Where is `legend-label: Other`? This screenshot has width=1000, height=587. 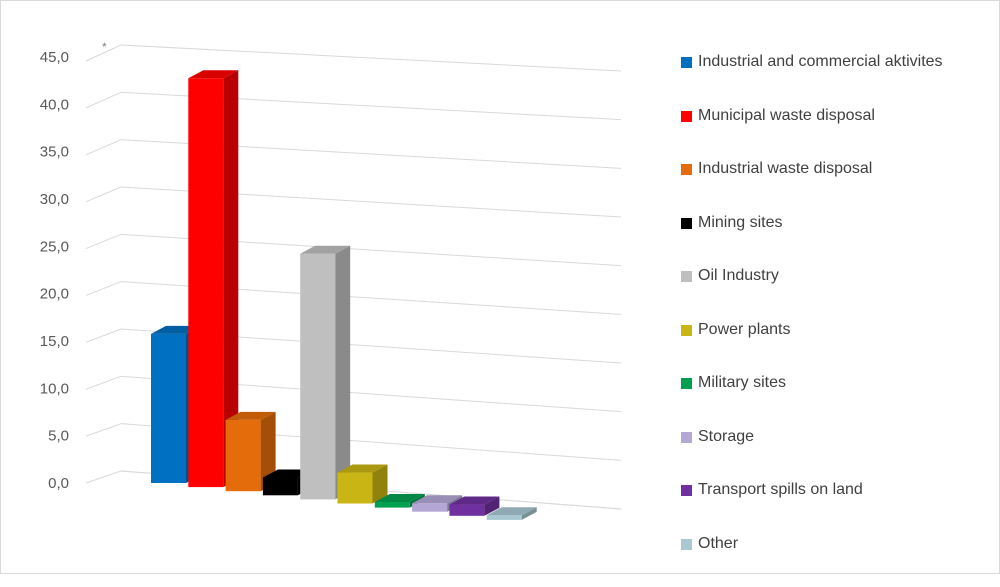
legend-label: Other is located at coordinates (718, 544).